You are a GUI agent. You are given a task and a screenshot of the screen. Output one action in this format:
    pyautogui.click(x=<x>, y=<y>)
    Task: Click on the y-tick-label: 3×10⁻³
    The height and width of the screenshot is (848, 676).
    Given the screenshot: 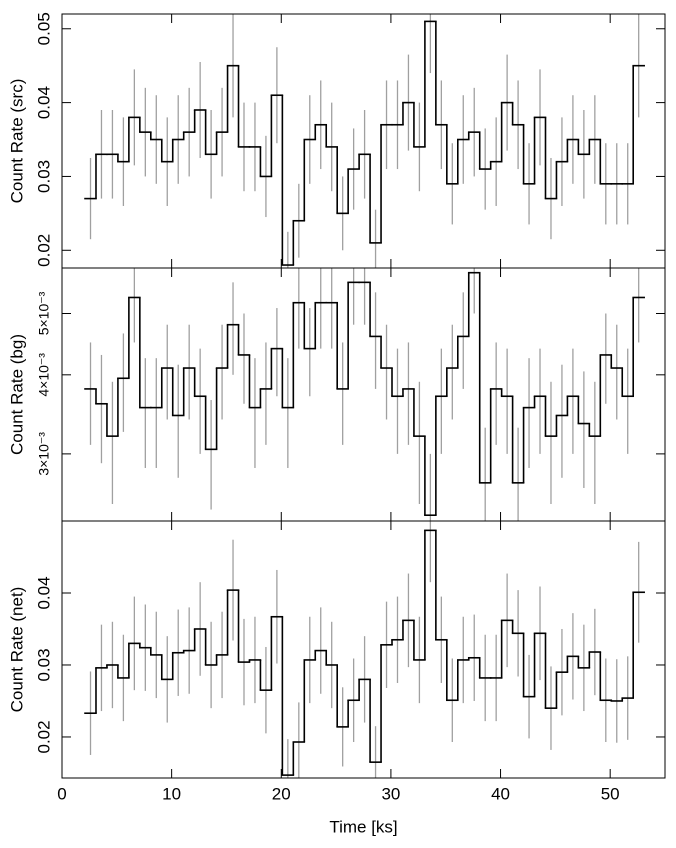 What is the action you would take?
    pyautogui.click(x=44, y=454)
    